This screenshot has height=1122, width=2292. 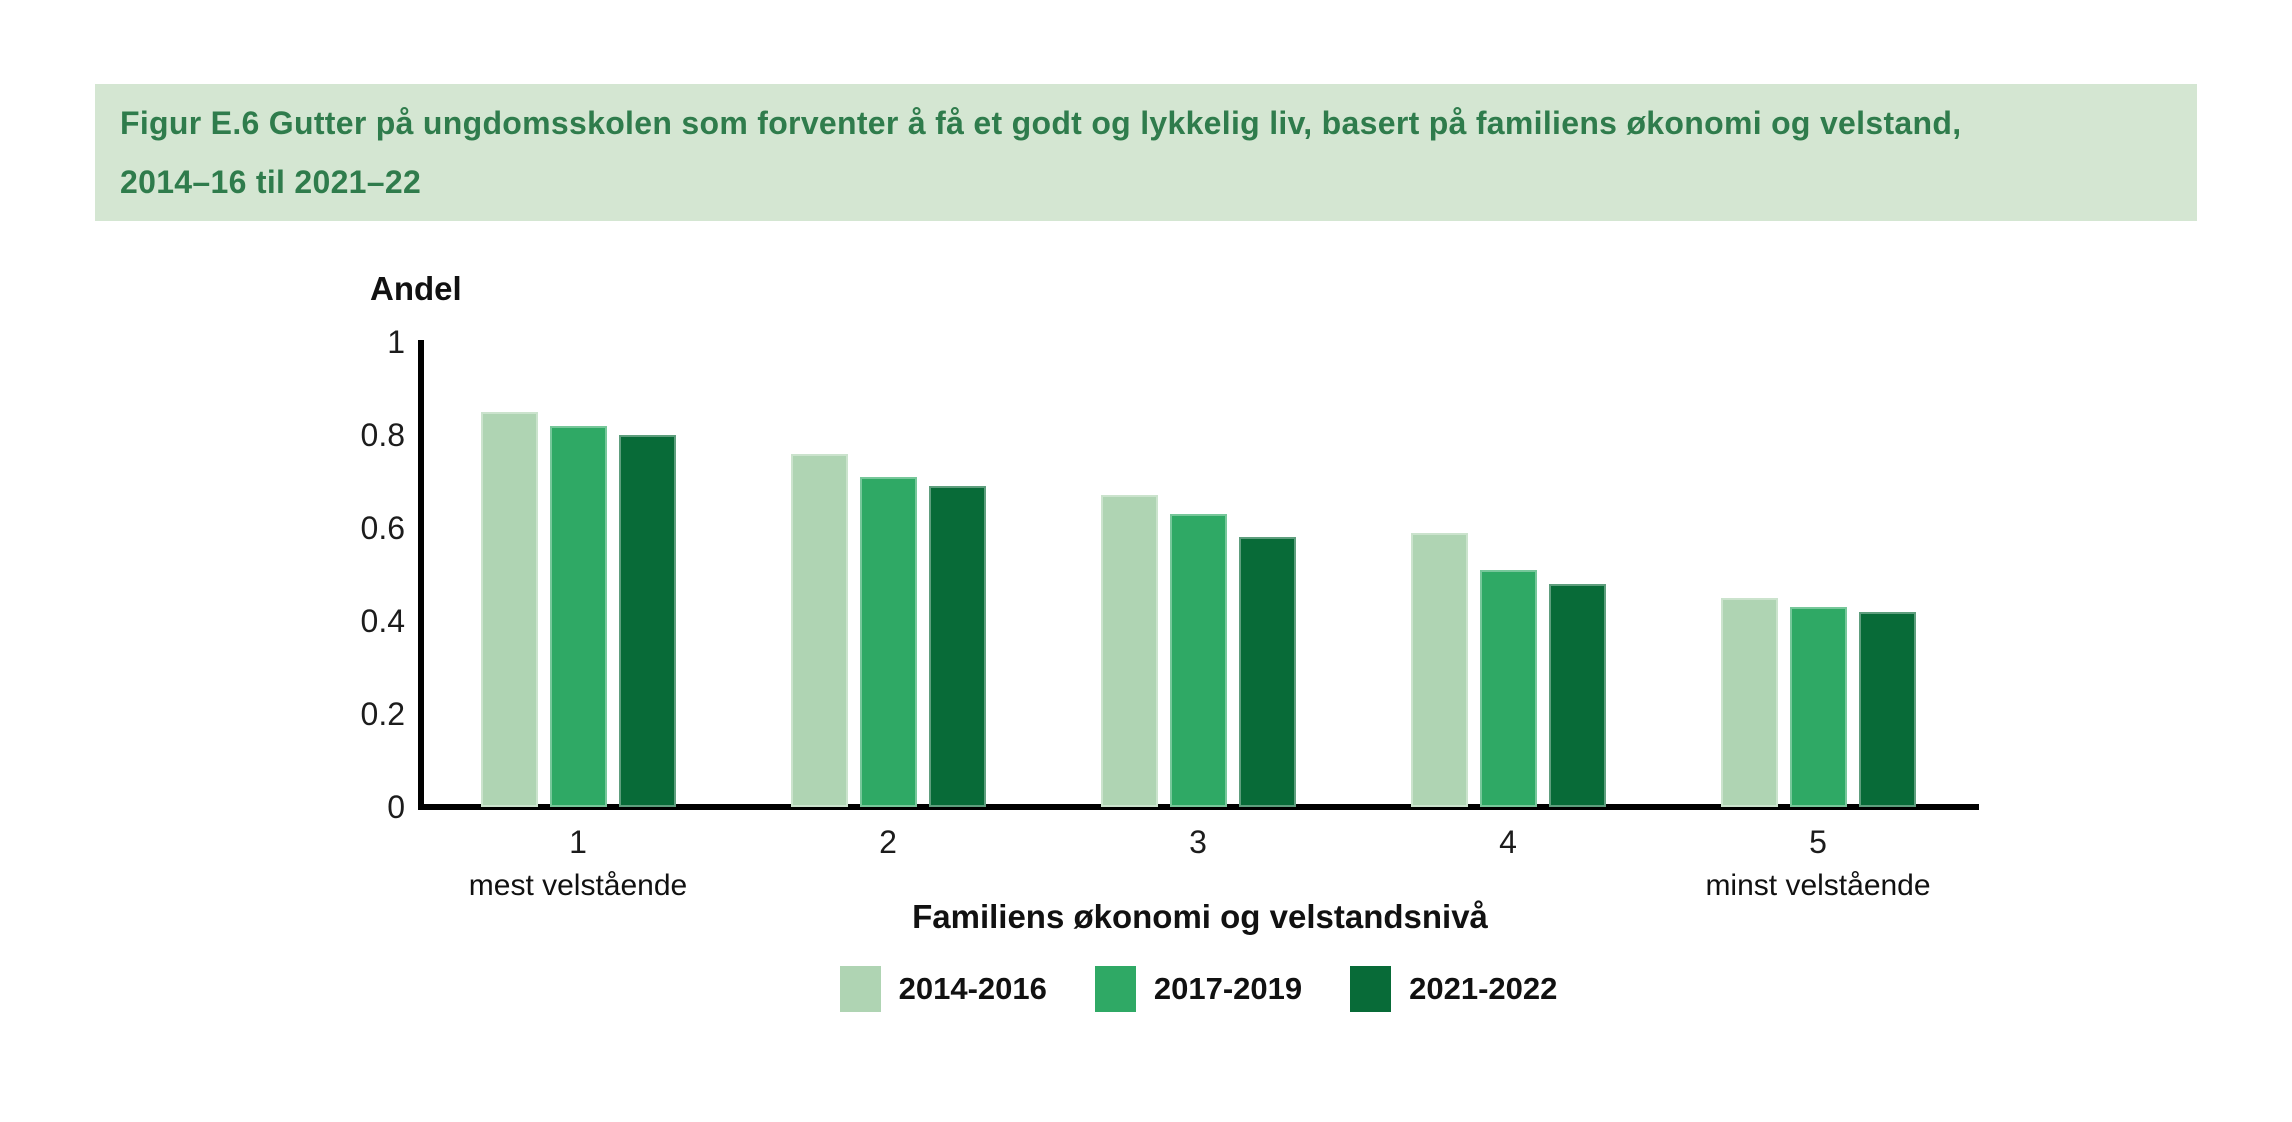 I want to click on x-tick-label: 4, so click(x=1508, y=842).